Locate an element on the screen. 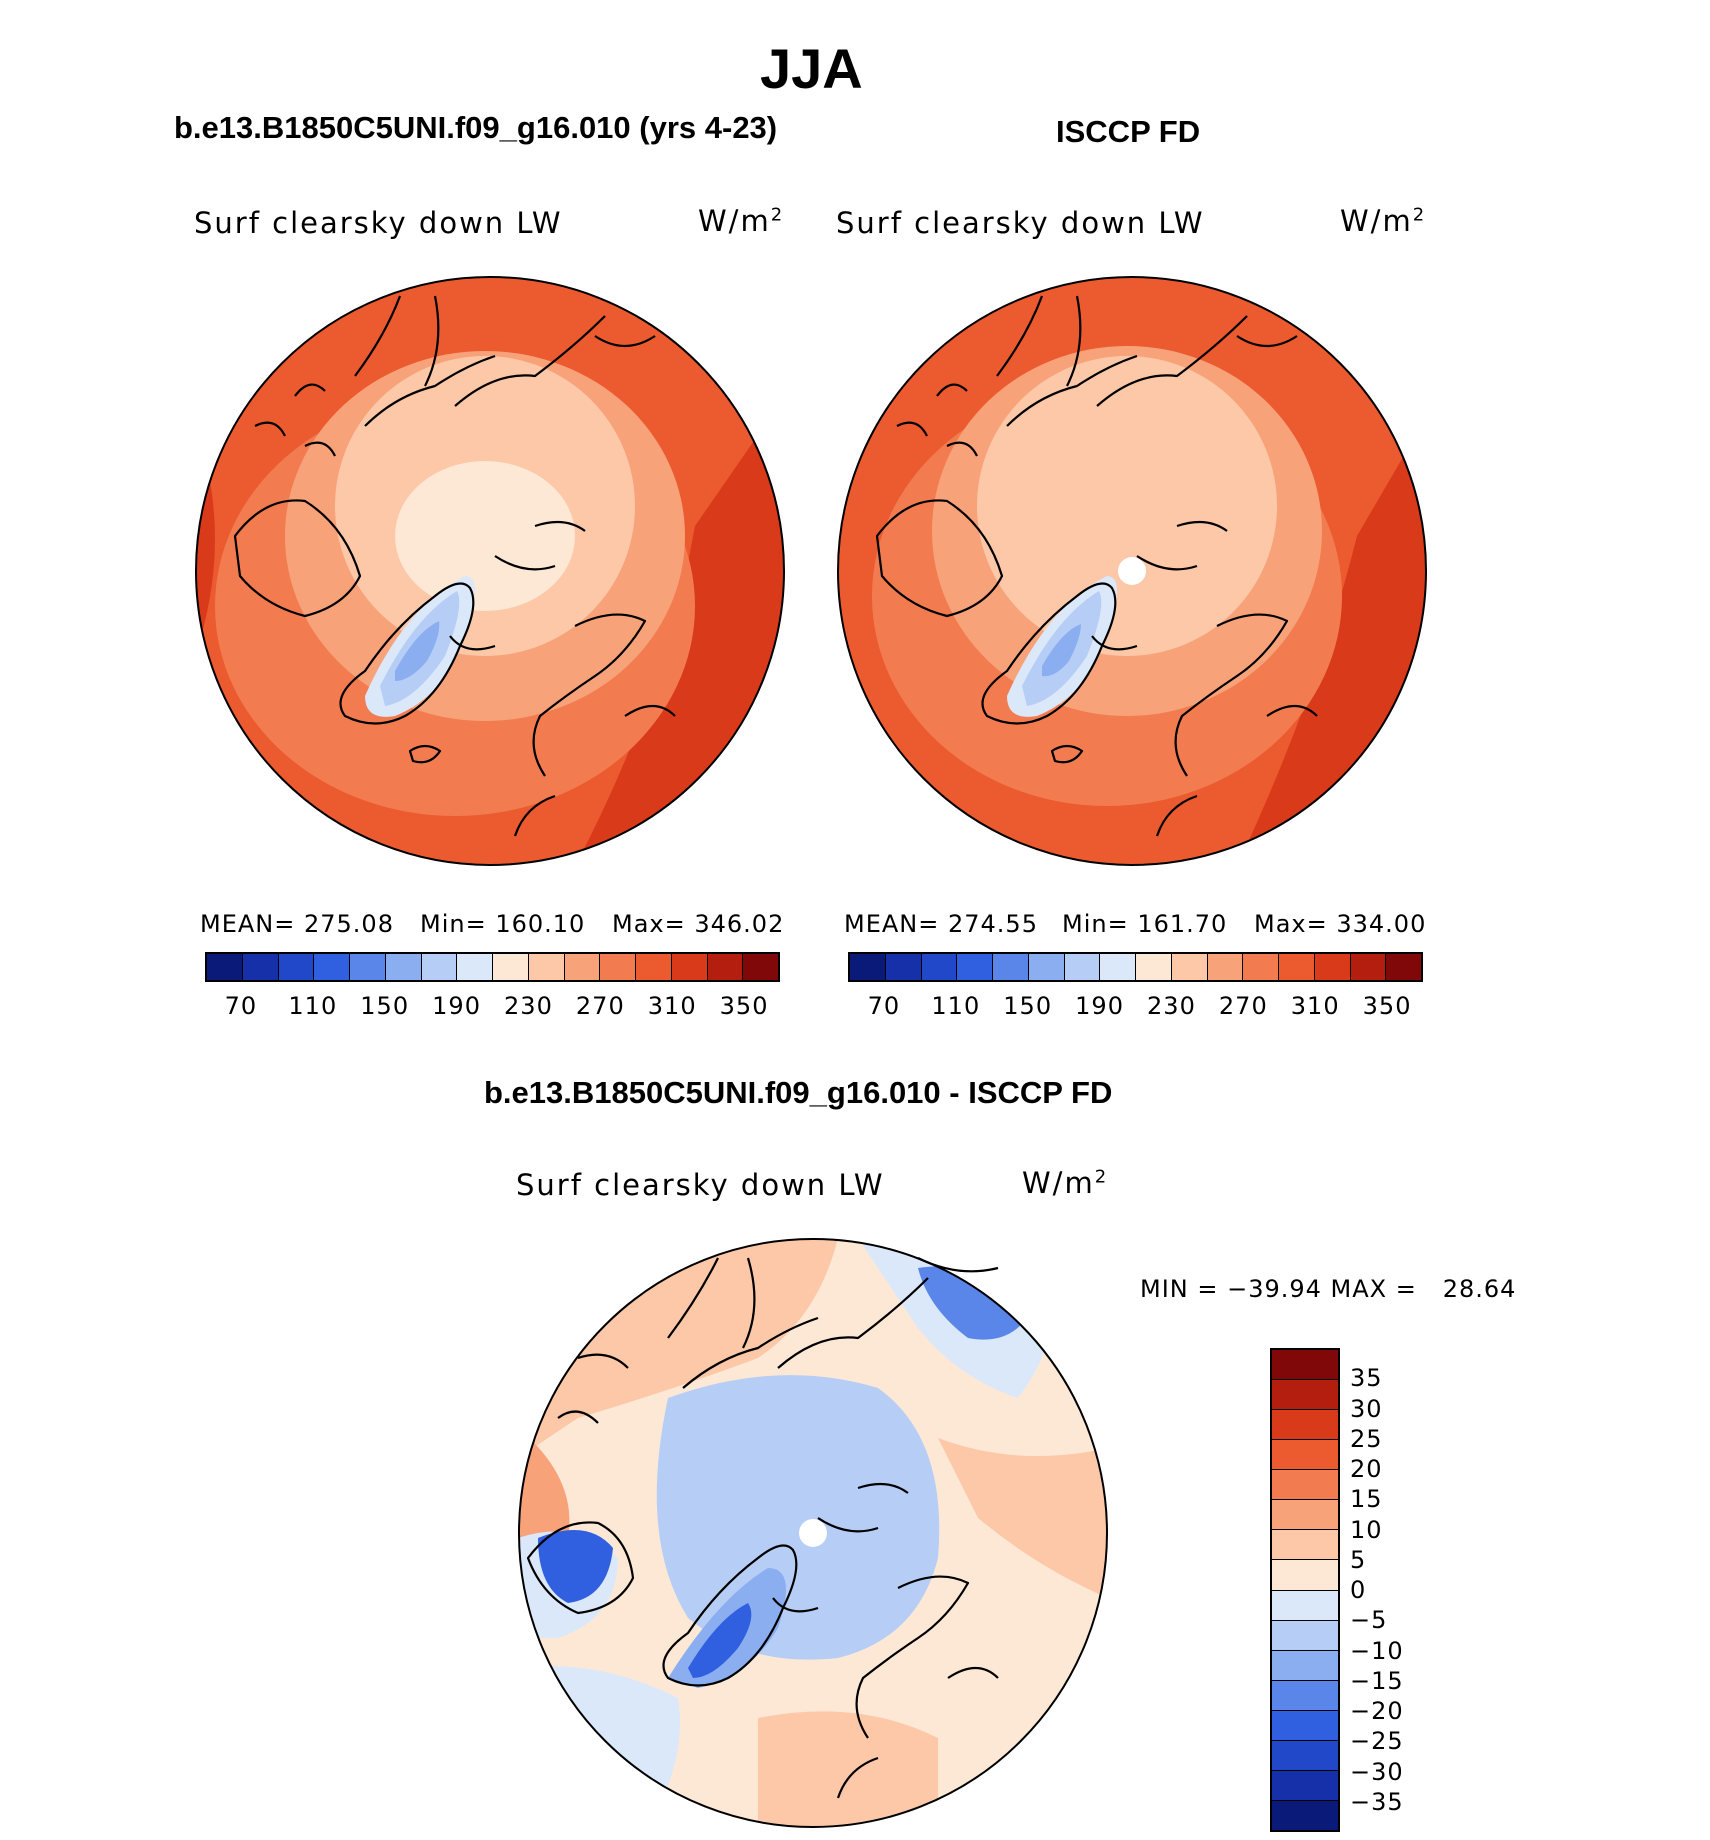 This screenshot has height=1840, width=1710. panel1-colorbar is located at coordinates (492, 967).